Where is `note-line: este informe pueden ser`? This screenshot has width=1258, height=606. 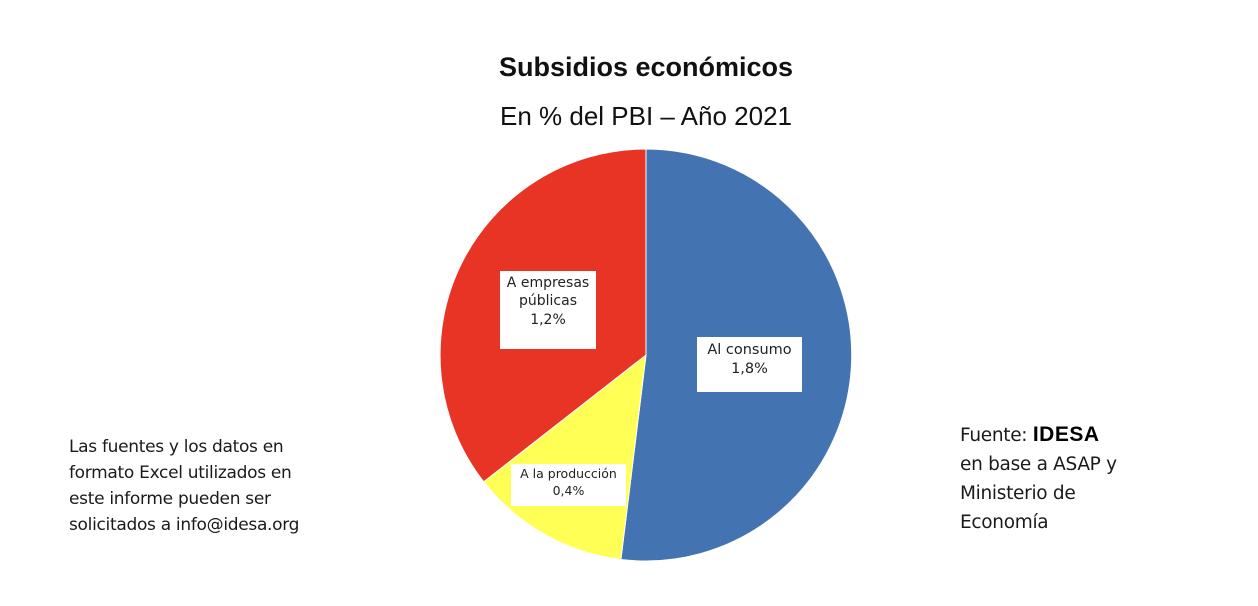
note-line: este informe pueden ser is located at coordinates (170, 499).